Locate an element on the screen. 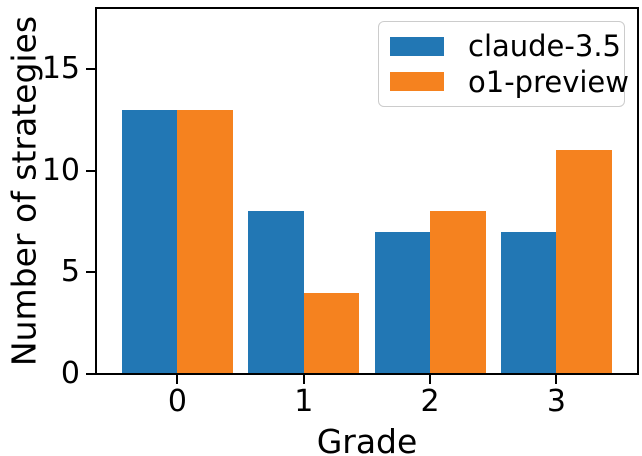 The image size is (642, 456). y-tick-label: 10 is located at coordinates (60, 170).